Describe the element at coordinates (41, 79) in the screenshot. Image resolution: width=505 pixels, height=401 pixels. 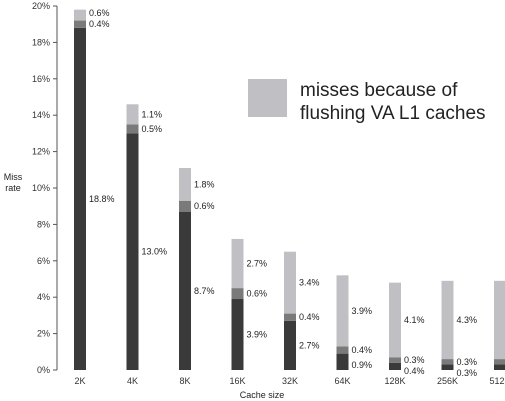
I see `y-tick-label: 16%` at that location.